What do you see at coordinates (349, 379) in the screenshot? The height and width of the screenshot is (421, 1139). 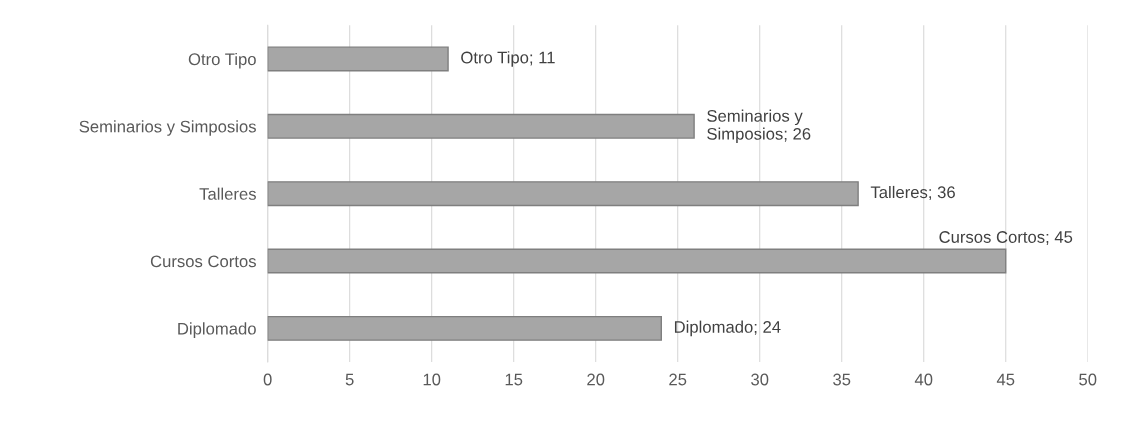 I see `x-tick-label: 5` at bounding box center [349, 379].